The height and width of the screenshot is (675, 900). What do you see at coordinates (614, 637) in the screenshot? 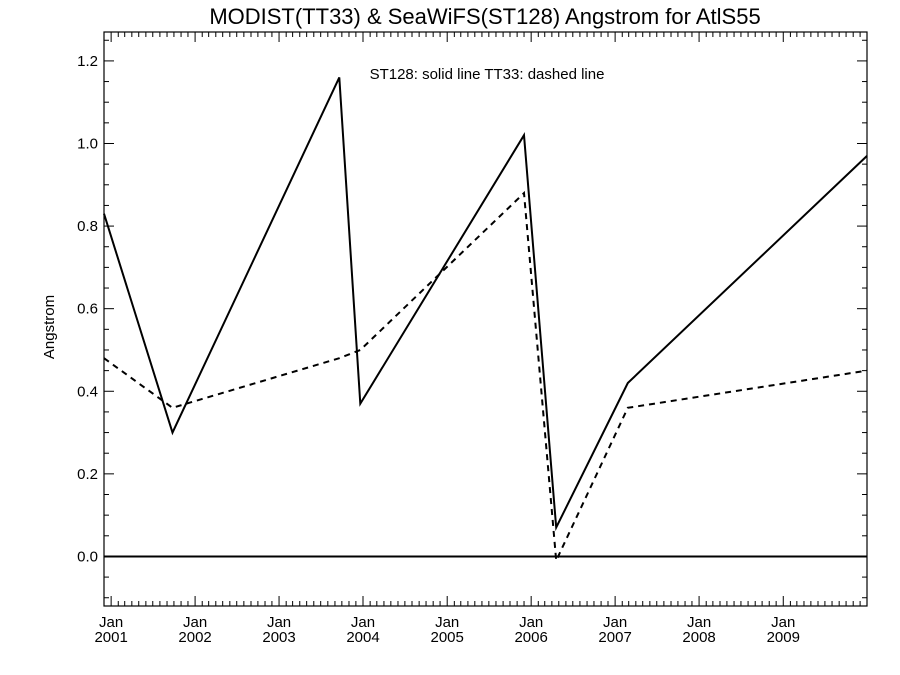
I see `x-tick-year: 2007` at bounding box center [614, 637].